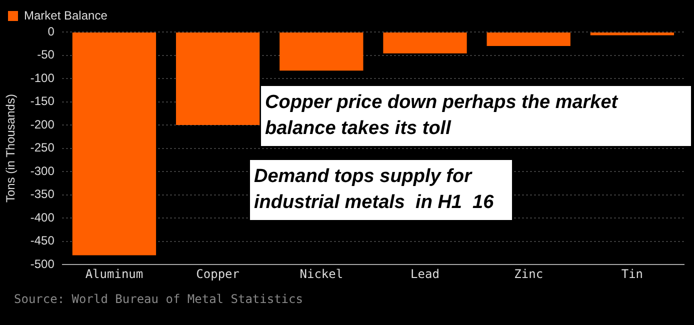 This screenshot has width=694, height=325. Describe the element at coordinates (42, 241) in the screenshot. I see `y-tick-label: -450` at that location.